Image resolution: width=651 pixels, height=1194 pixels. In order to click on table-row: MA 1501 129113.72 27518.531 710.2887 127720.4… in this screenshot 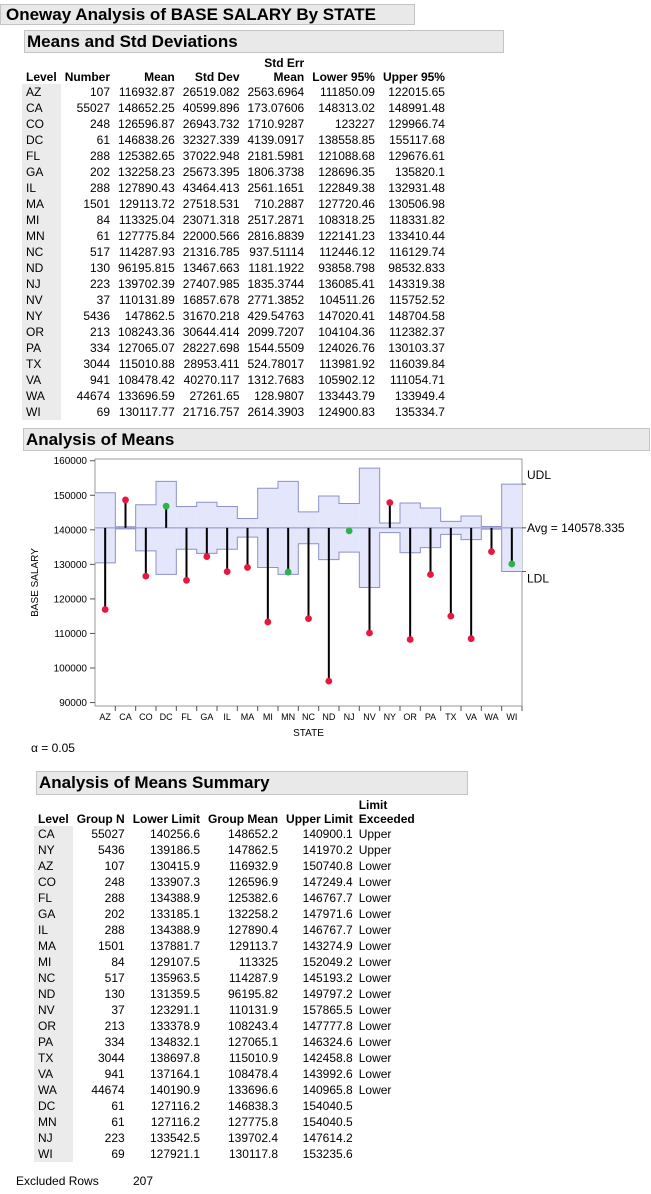, I will do `click(235, 204)`.